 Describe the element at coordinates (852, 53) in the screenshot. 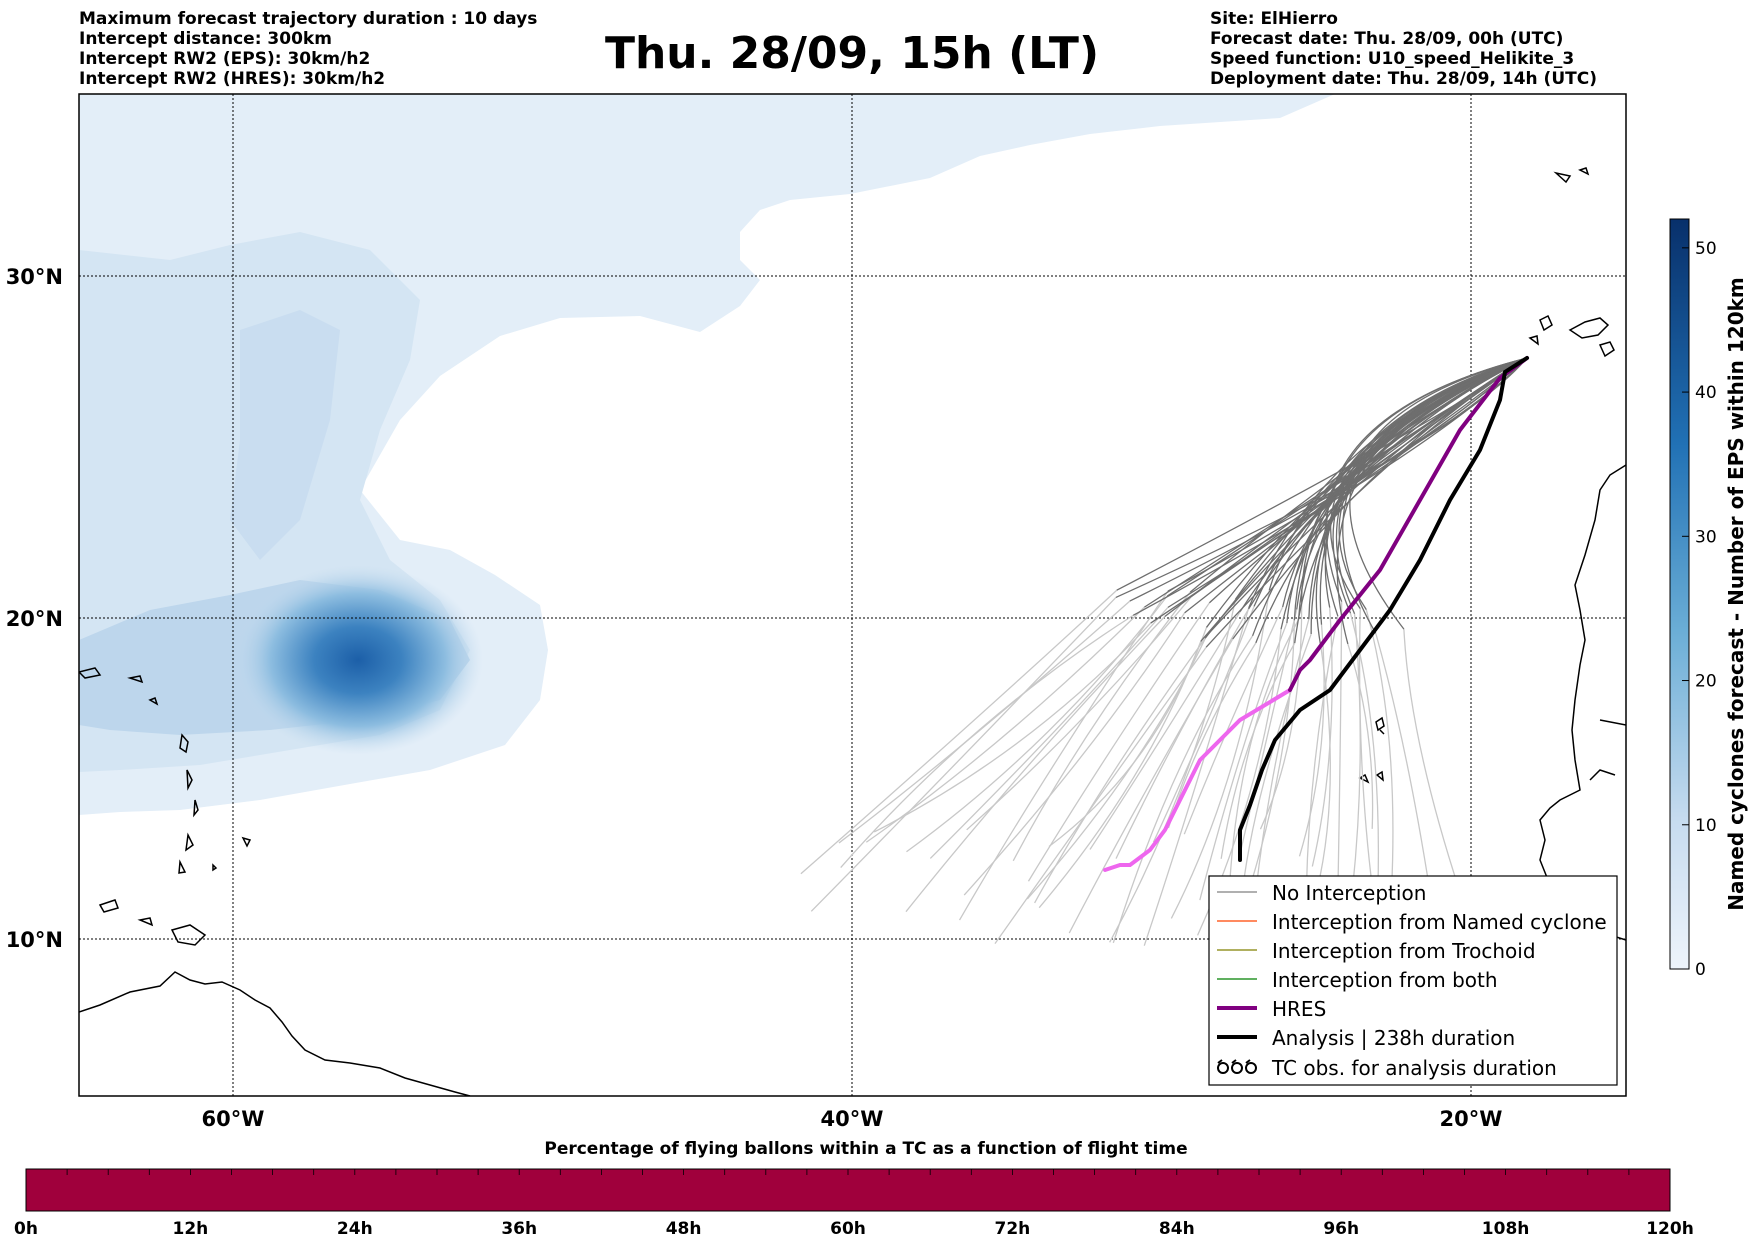

I see `figure-title: Thu. 28/09, 15h (LT)` at that location.